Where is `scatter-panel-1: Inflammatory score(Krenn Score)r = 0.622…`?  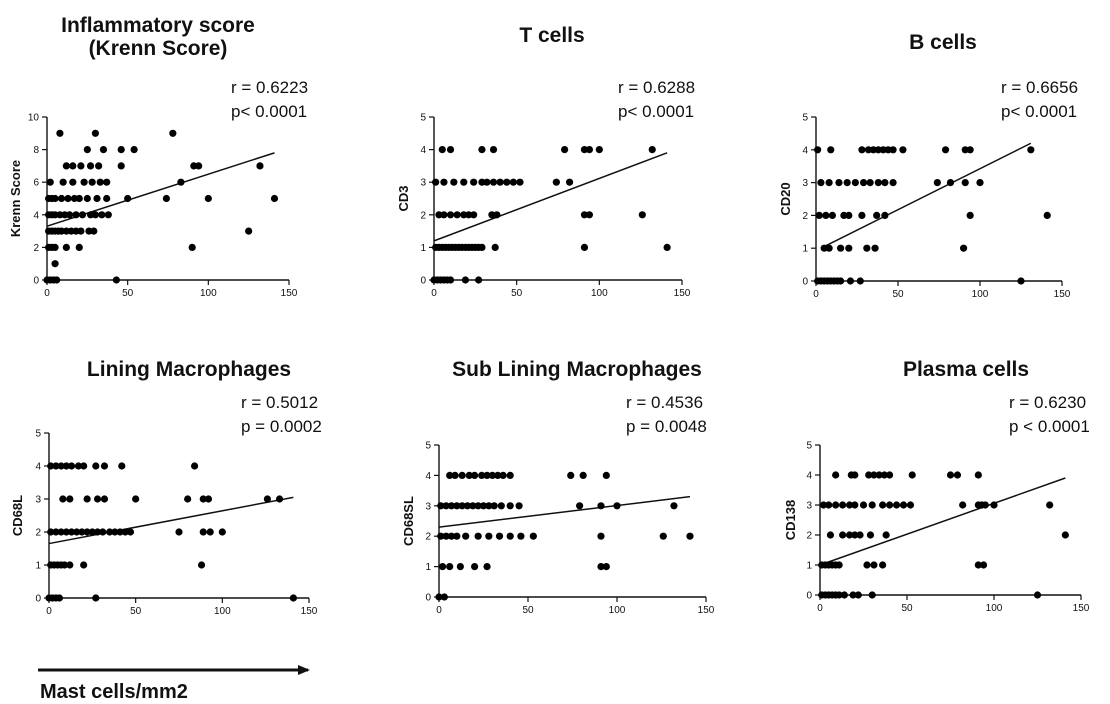 scatter-panel-1: Inflammatory score(Krenn Score)r = 0.622… is located at coordinates (158, 156).